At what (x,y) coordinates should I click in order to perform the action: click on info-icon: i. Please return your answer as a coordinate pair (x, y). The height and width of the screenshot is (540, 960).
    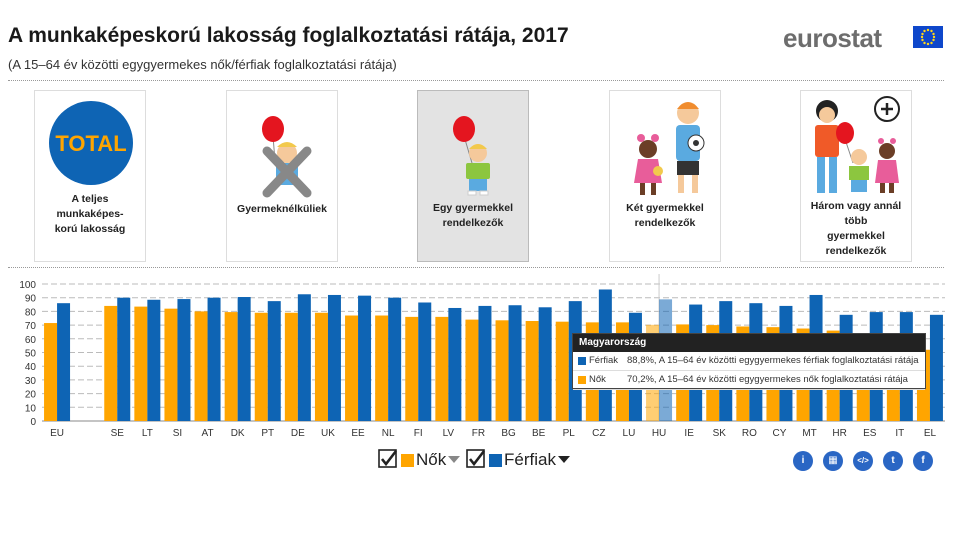
    Looking at the image, I should click on (803, 461).